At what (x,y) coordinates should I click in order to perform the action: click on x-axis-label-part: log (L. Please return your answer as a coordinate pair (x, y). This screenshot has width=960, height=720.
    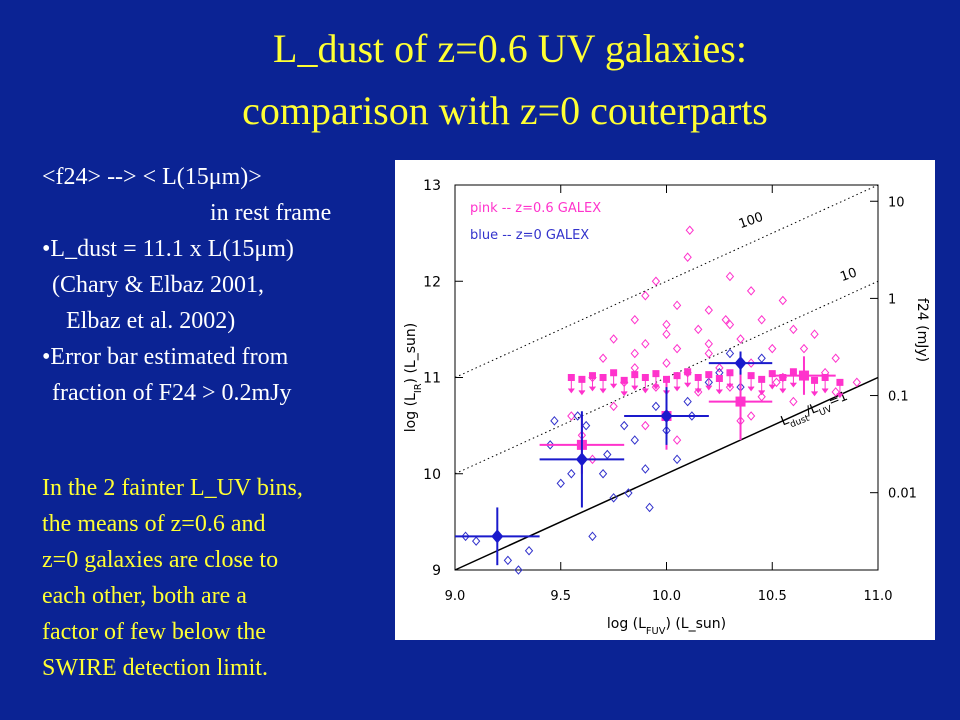
    Looking at the image, I should click on (626, 624).